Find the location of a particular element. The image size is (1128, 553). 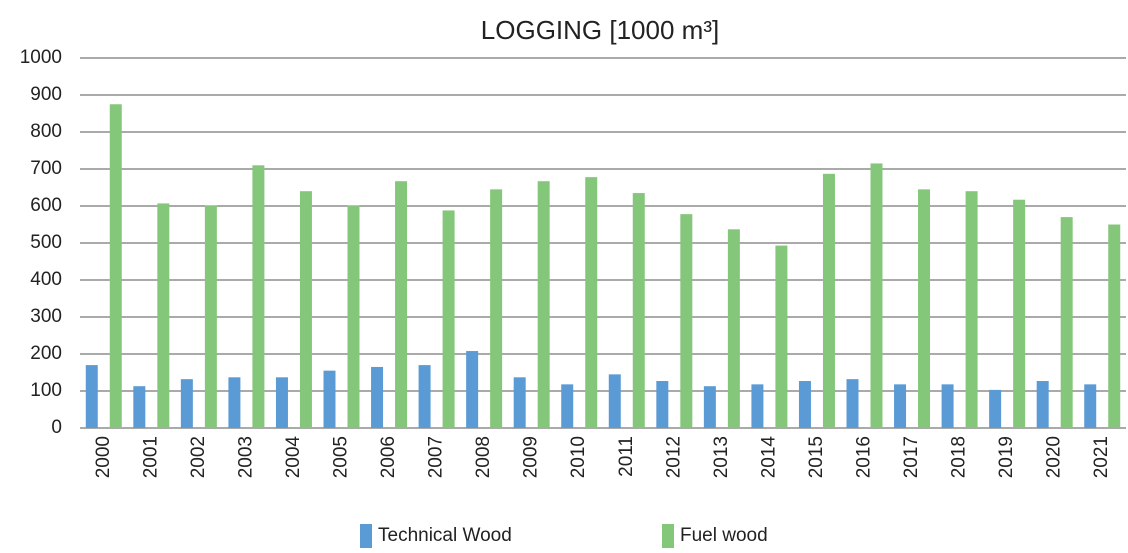

y-tick-label: 600 is located at coordinates (46, 205).